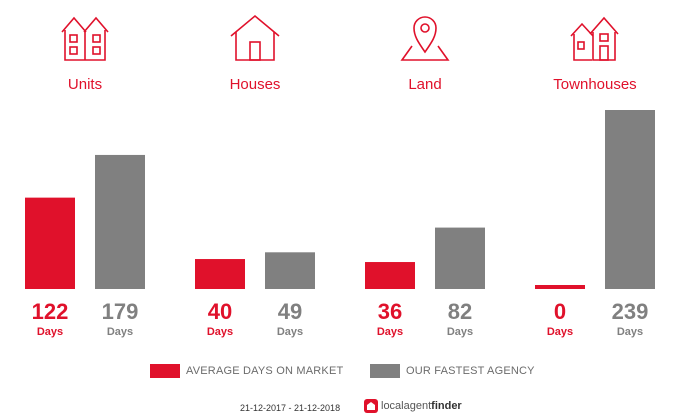 The width and height of the screenshot is (700, 420). Describe the element at coordinates (630, 332) in the screenshot. I see `unit-label-townhouses-our-fastest-agency: Days` at that location.